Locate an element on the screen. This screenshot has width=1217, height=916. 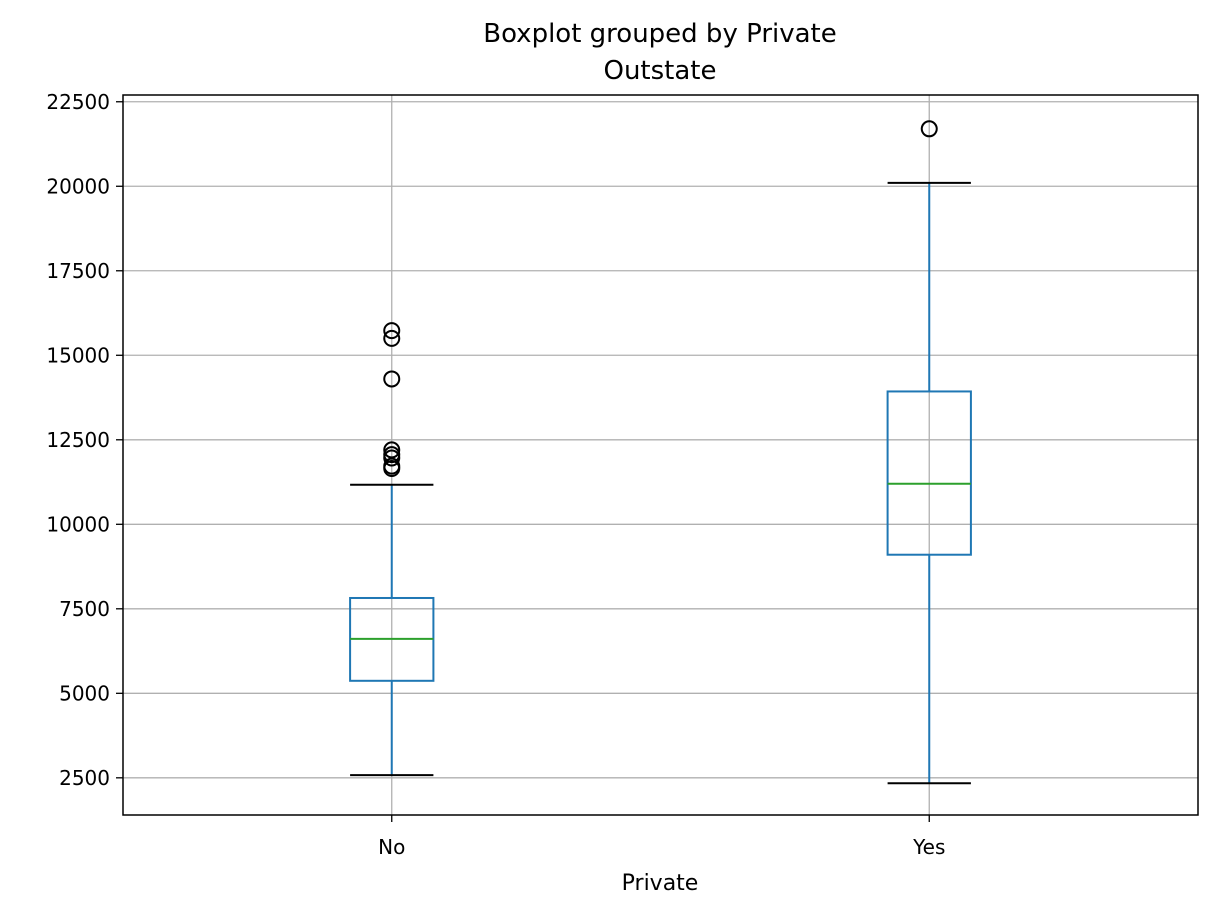
y-tick-label: 10000 is located at coordinates (78, 524).